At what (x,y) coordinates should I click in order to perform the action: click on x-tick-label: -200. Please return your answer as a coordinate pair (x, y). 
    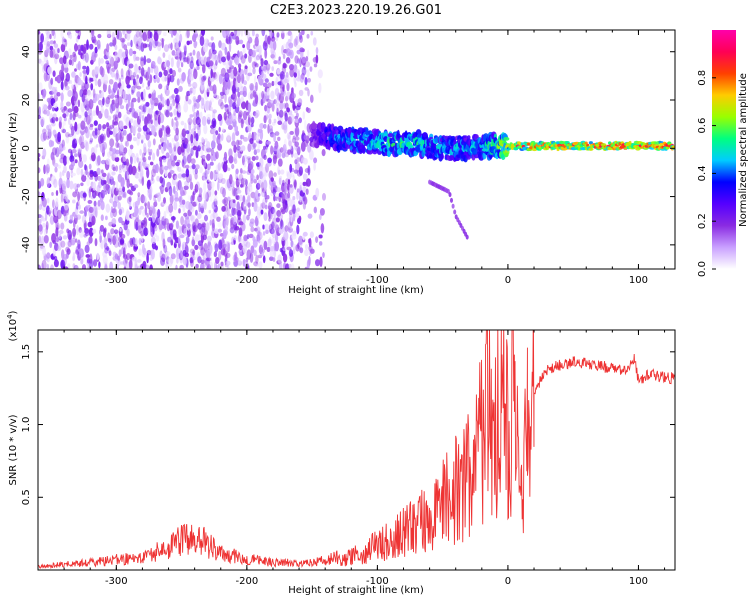
    Looking at the image, I should click on (247, 581).